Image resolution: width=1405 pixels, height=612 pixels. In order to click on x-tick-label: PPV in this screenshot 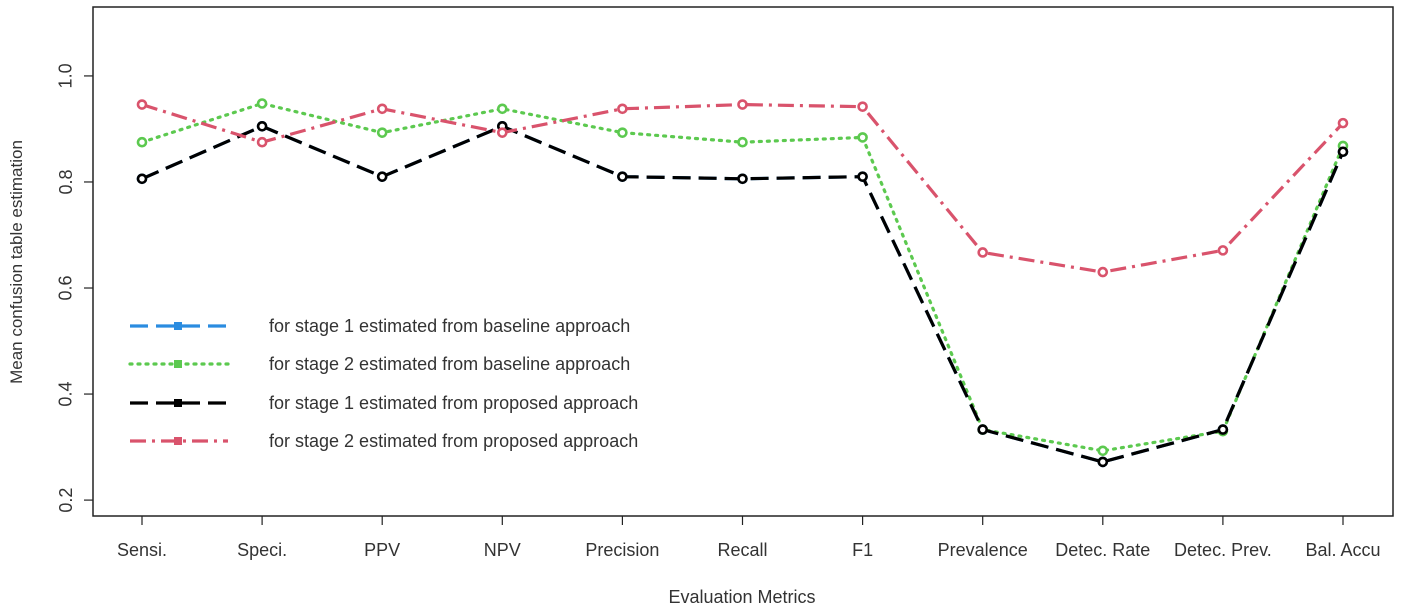, I will do `click(382, 550)`.